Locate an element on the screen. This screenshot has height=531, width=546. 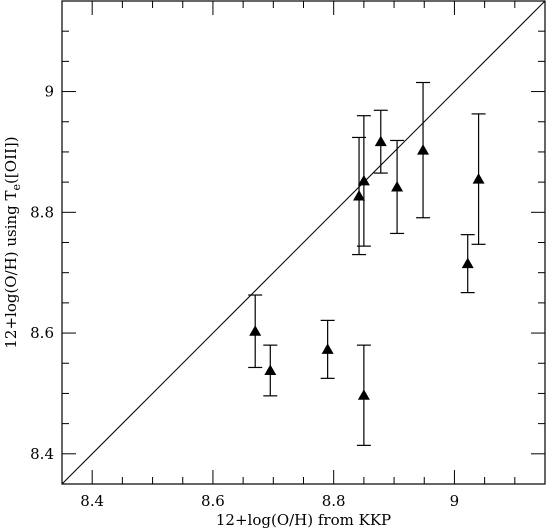
y-tick-label: 8.4 is located at coordinates (42, 454).